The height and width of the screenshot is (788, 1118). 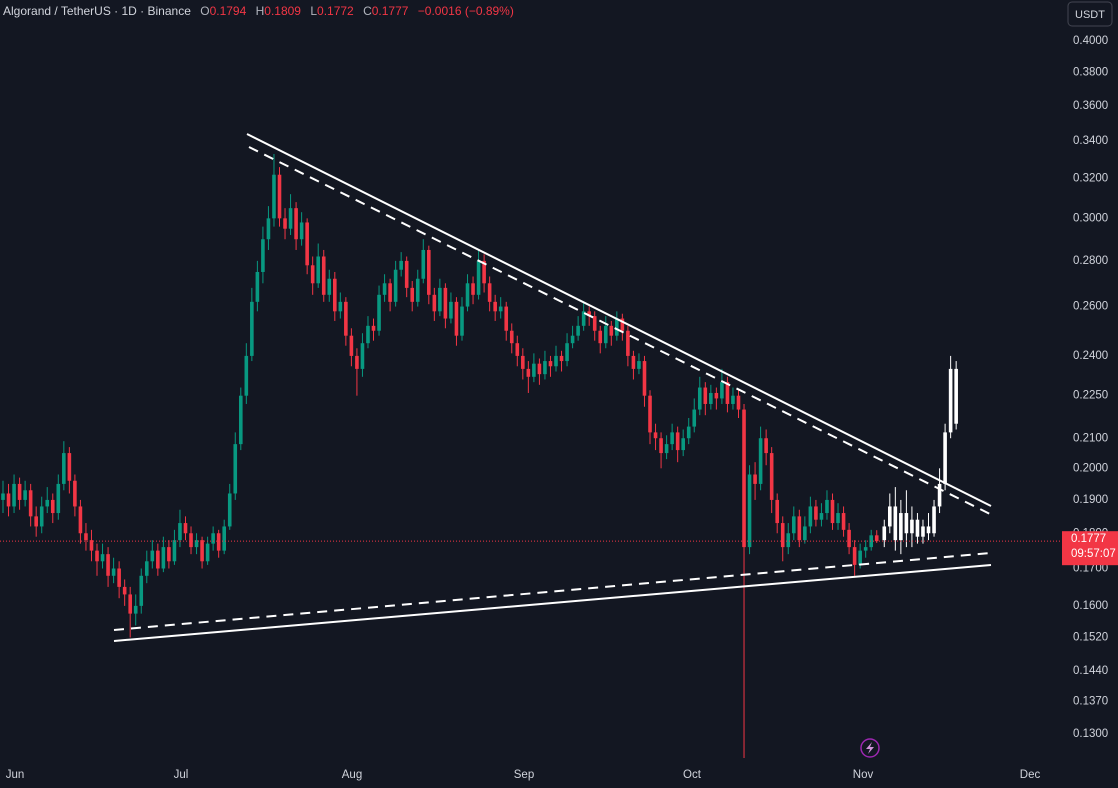 I want to click on currency-button, so click(x=1090, y=14).